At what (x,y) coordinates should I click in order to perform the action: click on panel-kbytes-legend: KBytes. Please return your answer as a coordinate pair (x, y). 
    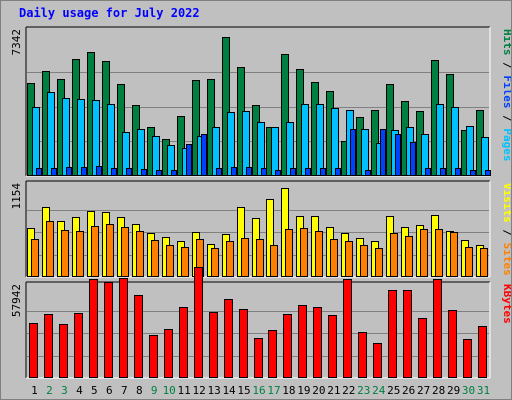
    Looking at the image, I should click on (506, 304).